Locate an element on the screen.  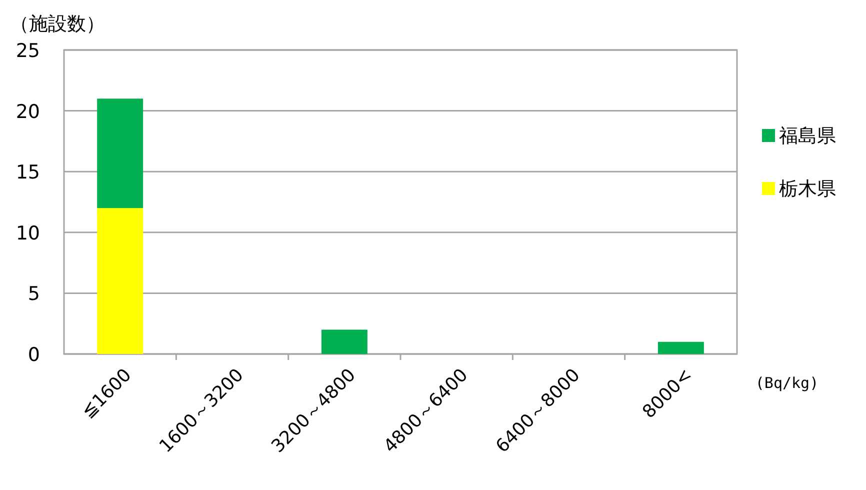
y-axis-title: （施設数） is located at coordinates (57, 24).